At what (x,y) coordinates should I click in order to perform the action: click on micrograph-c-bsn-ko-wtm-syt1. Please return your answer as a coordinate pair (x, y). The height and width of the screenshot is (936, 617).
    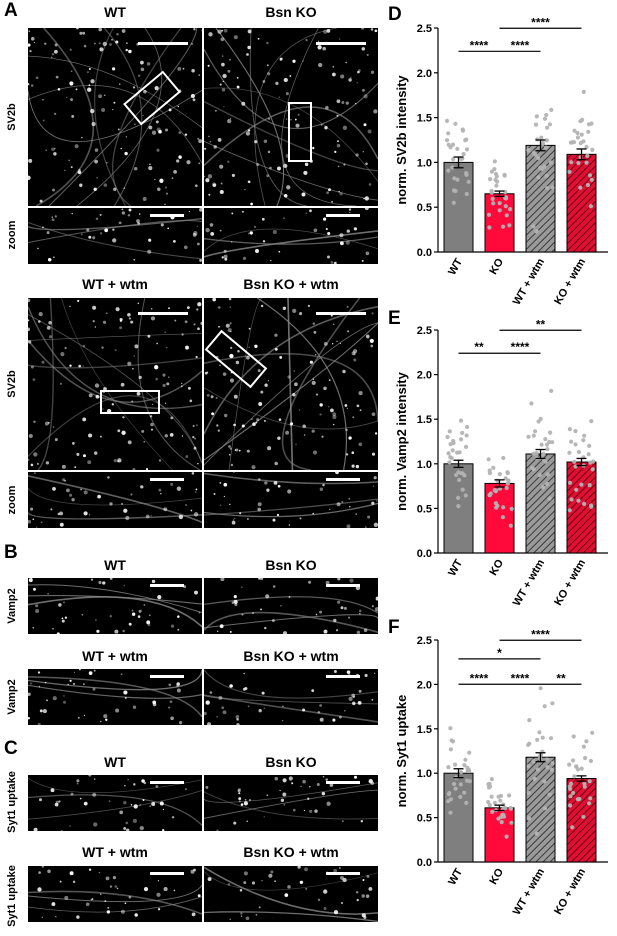
    Looking at the image, I should click on (291, 894).